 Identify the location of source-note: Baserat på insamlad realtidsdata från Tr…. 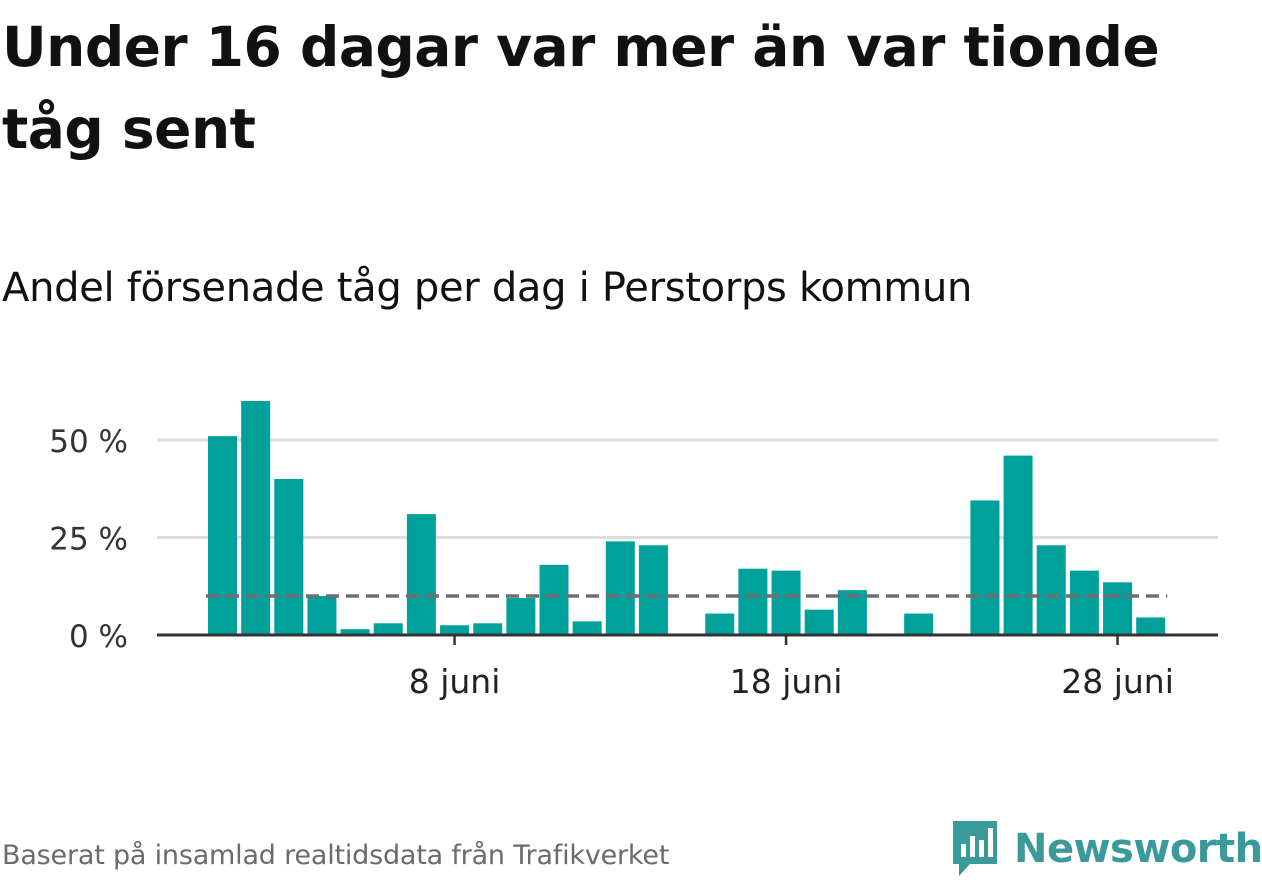
(336, 855).